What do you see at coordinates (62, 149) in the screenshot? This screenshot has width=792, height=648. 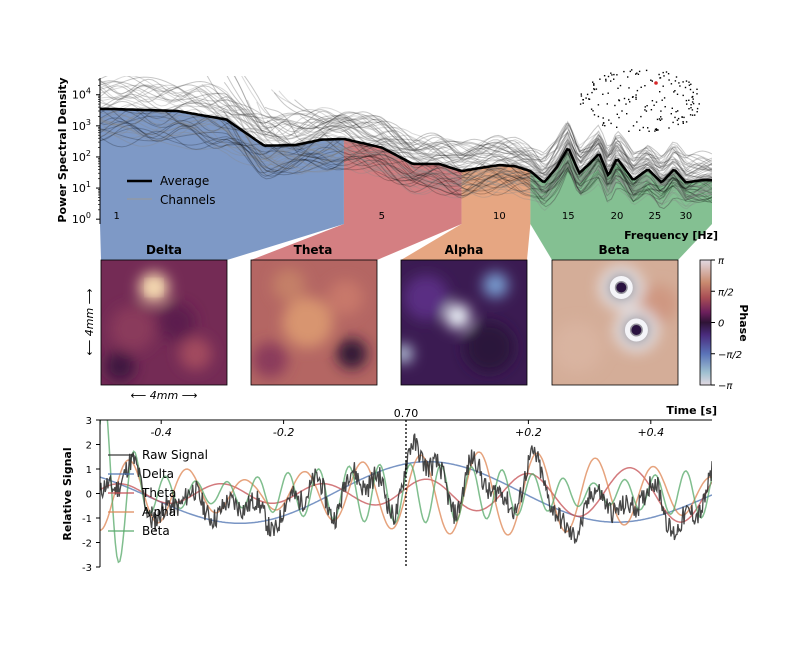 I see `psd-y-label: Power Spectral Density` at bounding box center [62, 149].